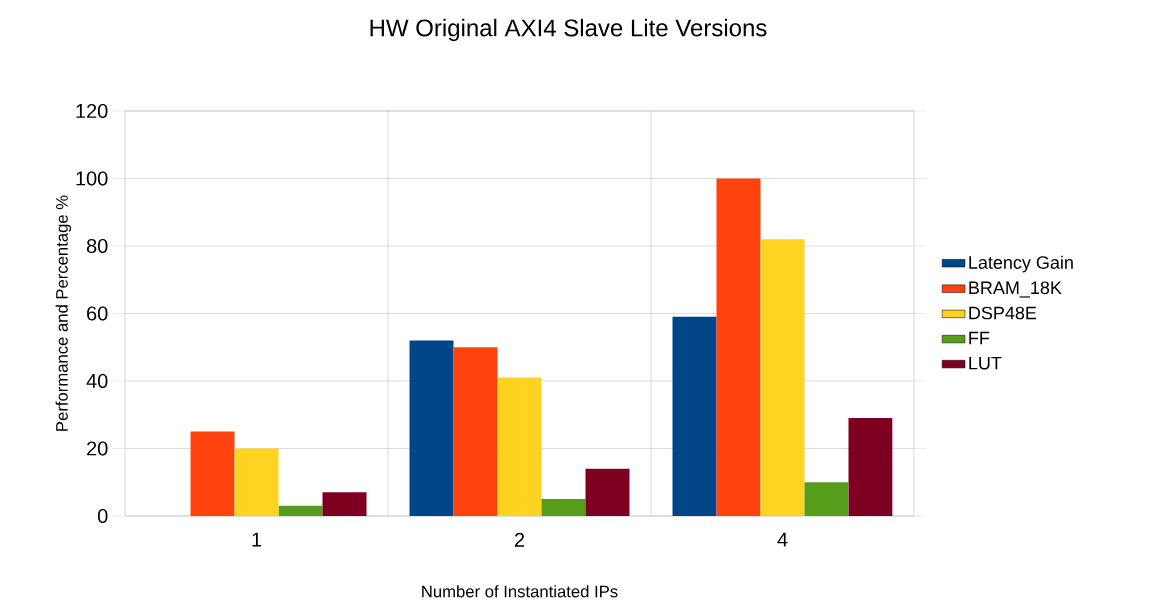 This screenshot has height=610, width=1154. I want to click on legend-label: BRAM_18K, so click(1015, 289).